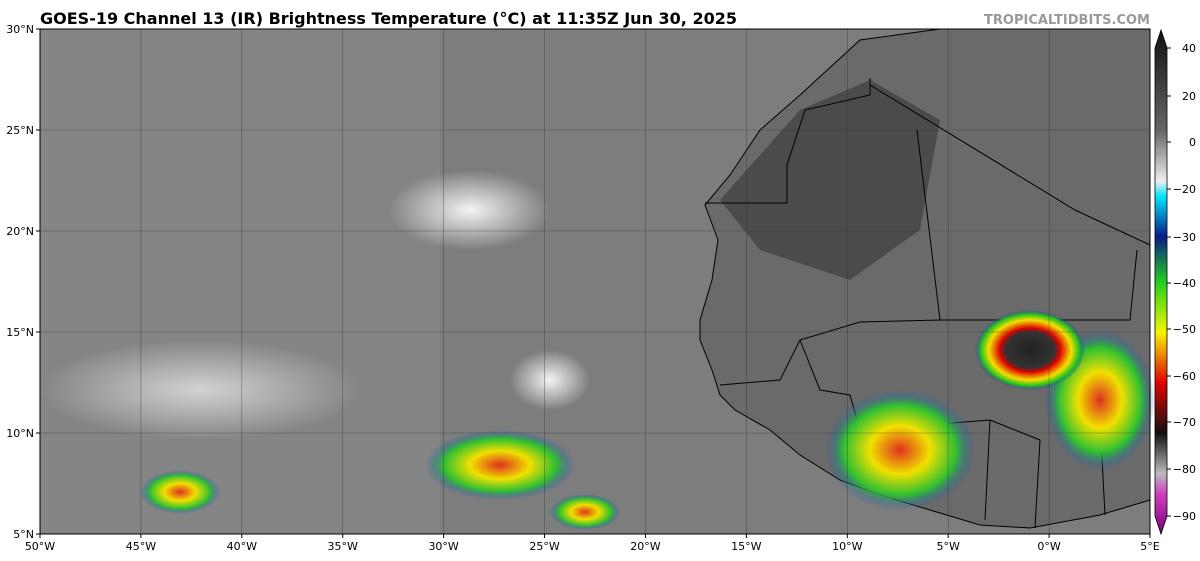 The image size is (1200, 561). What do you see at coordinates (20, 231) in the screenshot?
I see `lat-label: 20°N` at bounding box center [20, 231].